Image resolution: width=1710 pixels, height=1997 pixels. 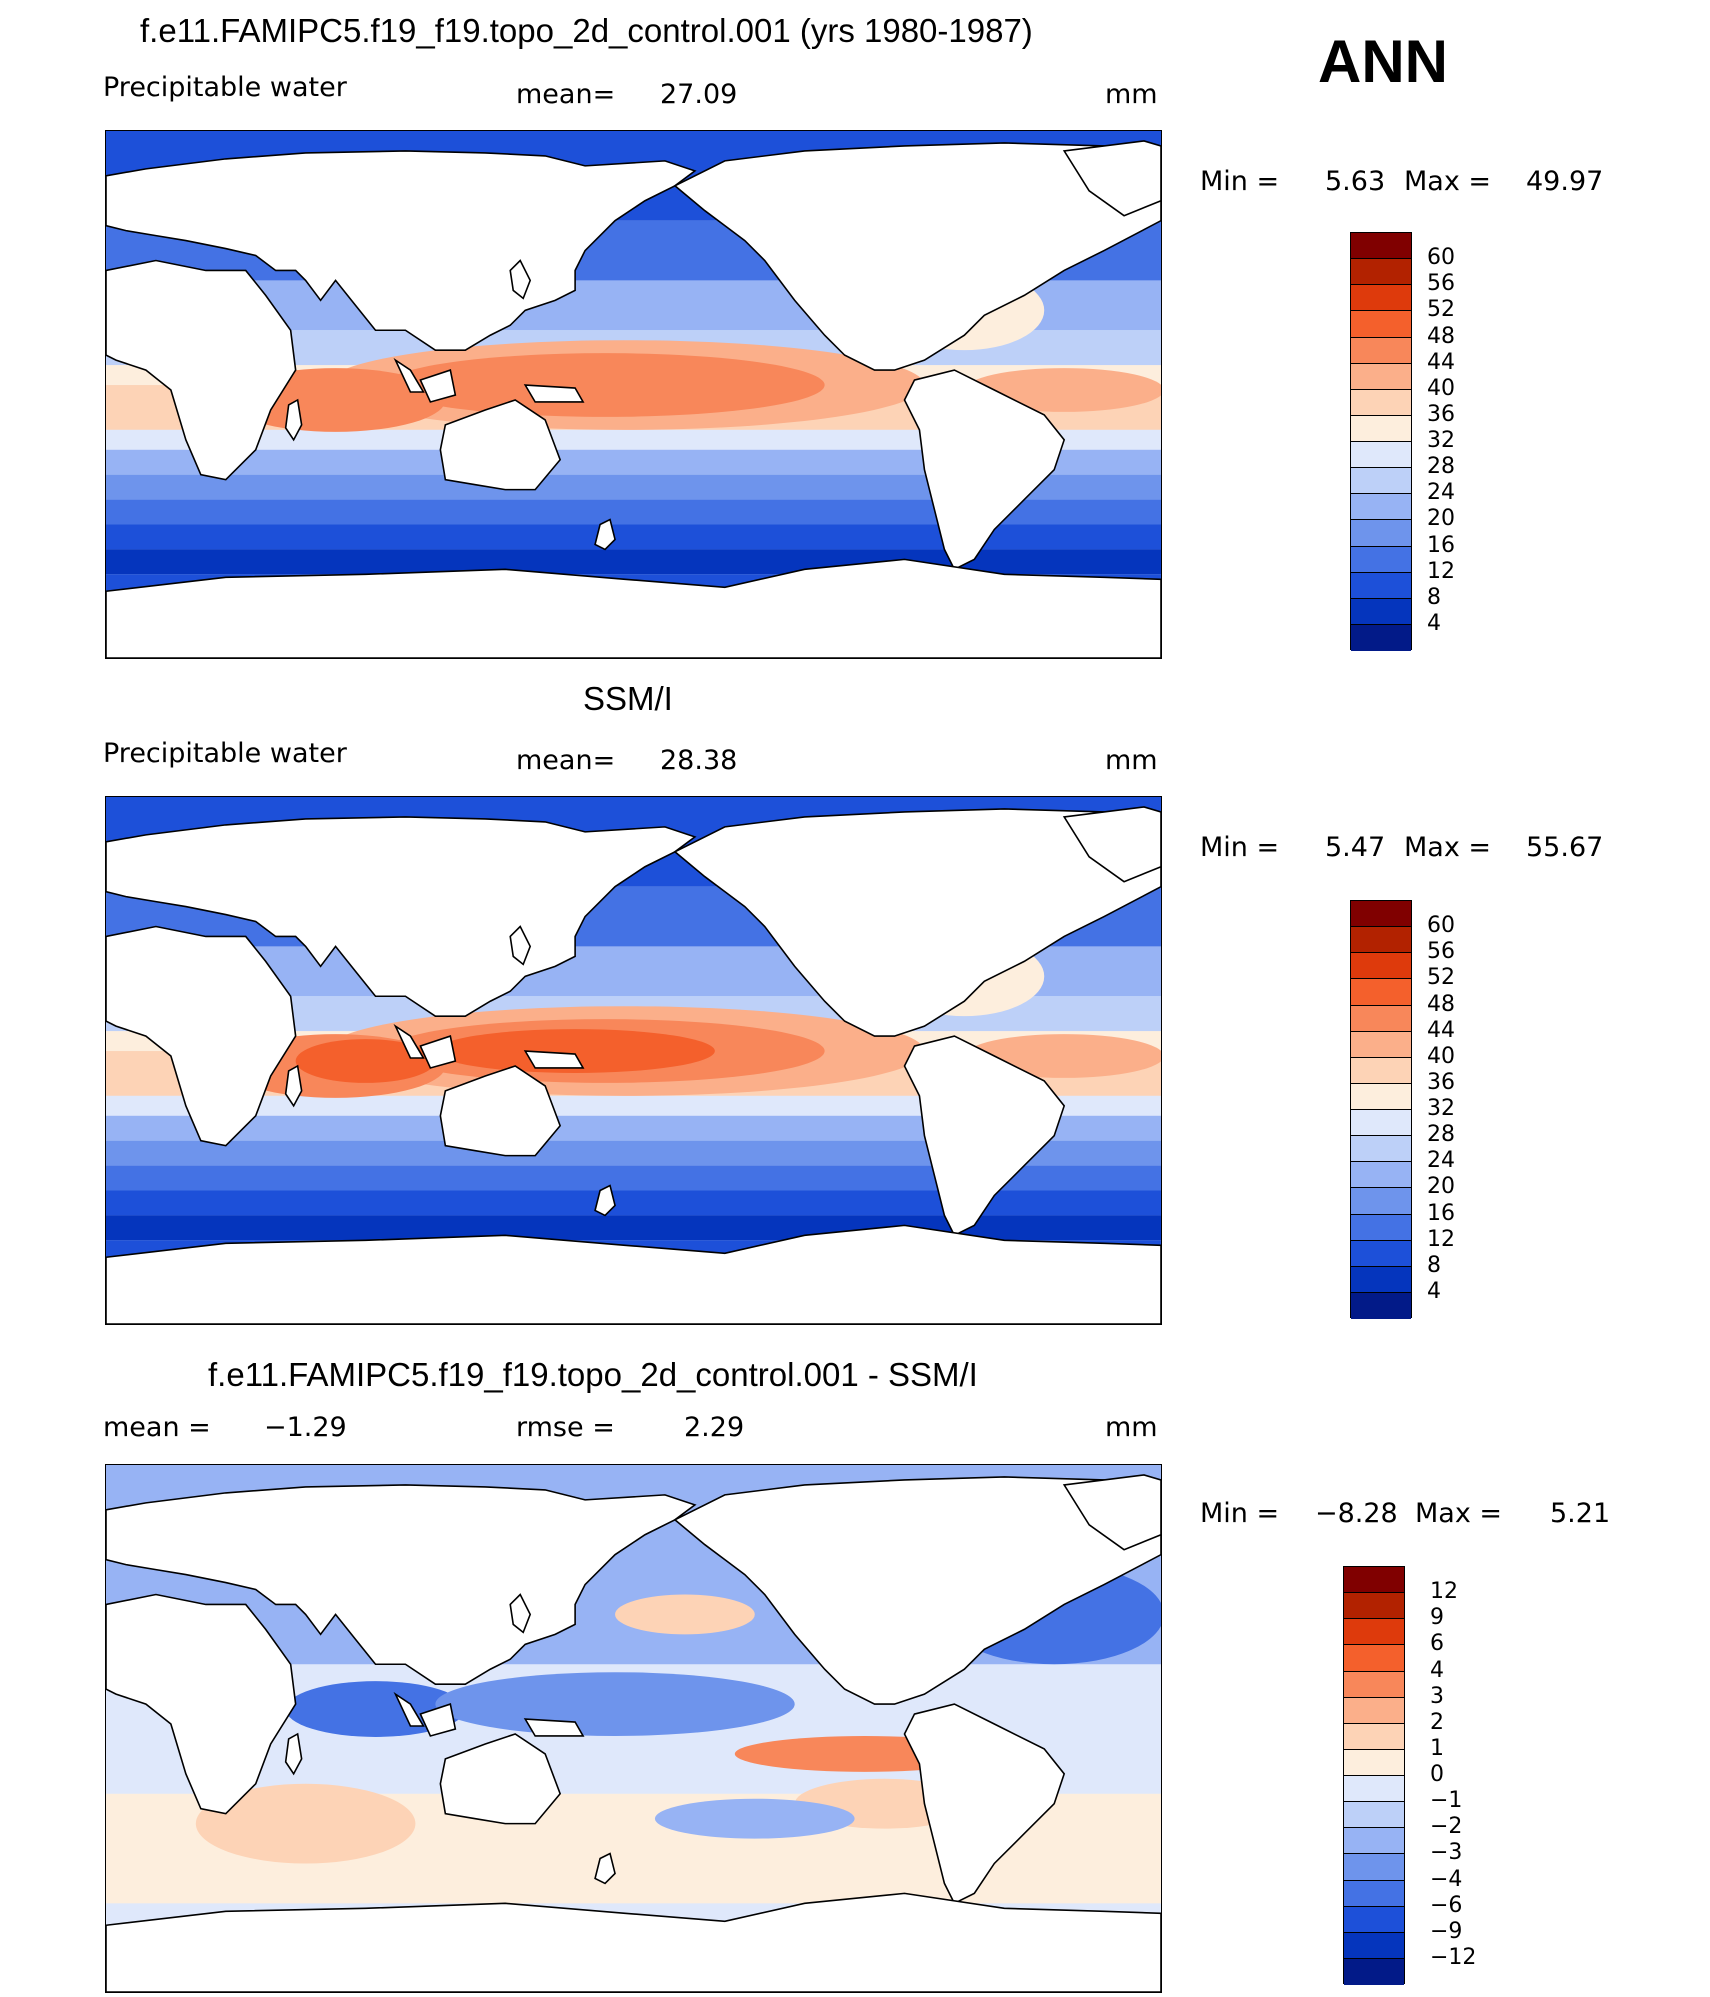 What do you see at coordinates (1441, 493) in the screenshot?
I see `colorbar-tick-label: 24` at bounding box center [1441, 493].